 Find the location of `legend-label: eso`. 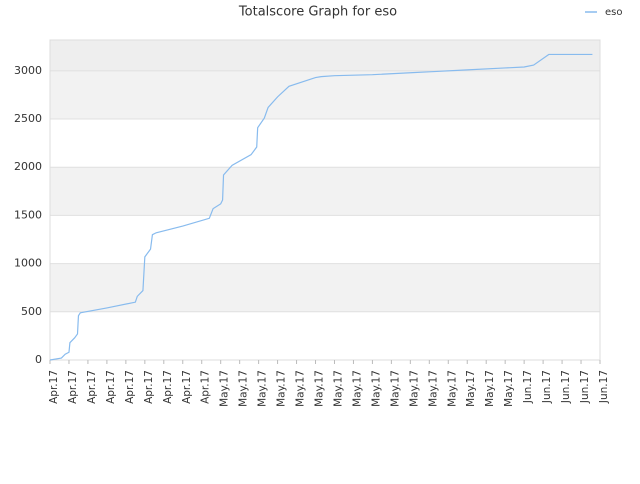

legend-label: eso is located at coordinates (613, 12).